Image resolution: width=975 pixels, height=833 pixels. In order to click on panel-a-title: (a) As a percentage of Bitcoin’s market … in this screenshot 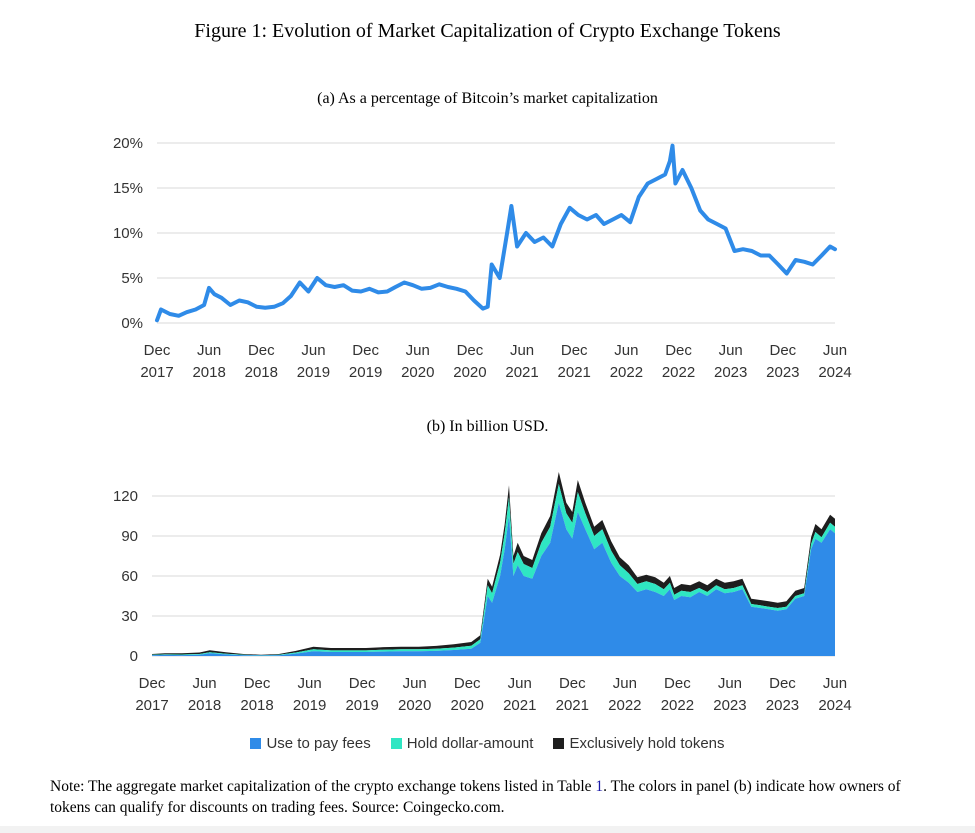, I will do `click(487, 98)`.